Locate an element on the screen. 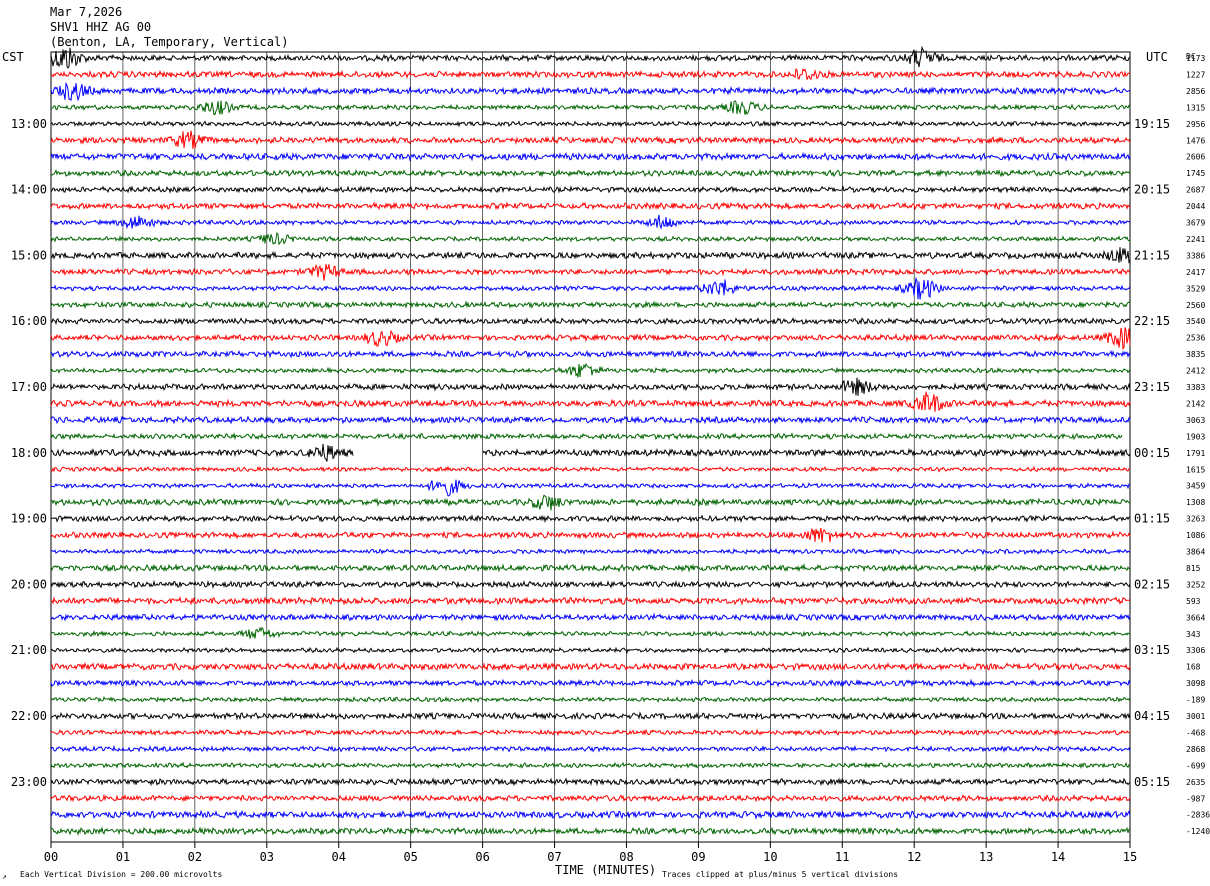  x-tick-label: 05 is located at coordinates (410, 857).